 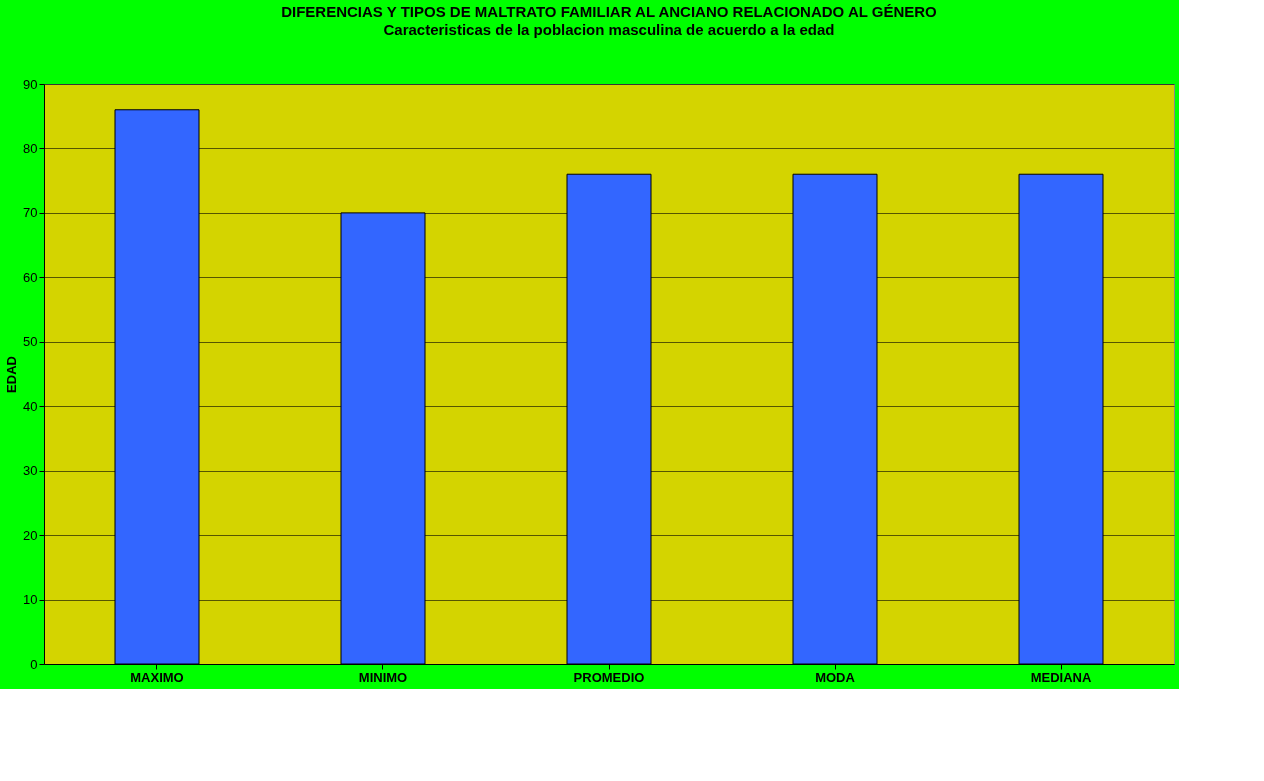 What do you see at coordinates (34, 664) in the screenshot?
I see `y-tick-label: 0` at bounding box center [34, 664].